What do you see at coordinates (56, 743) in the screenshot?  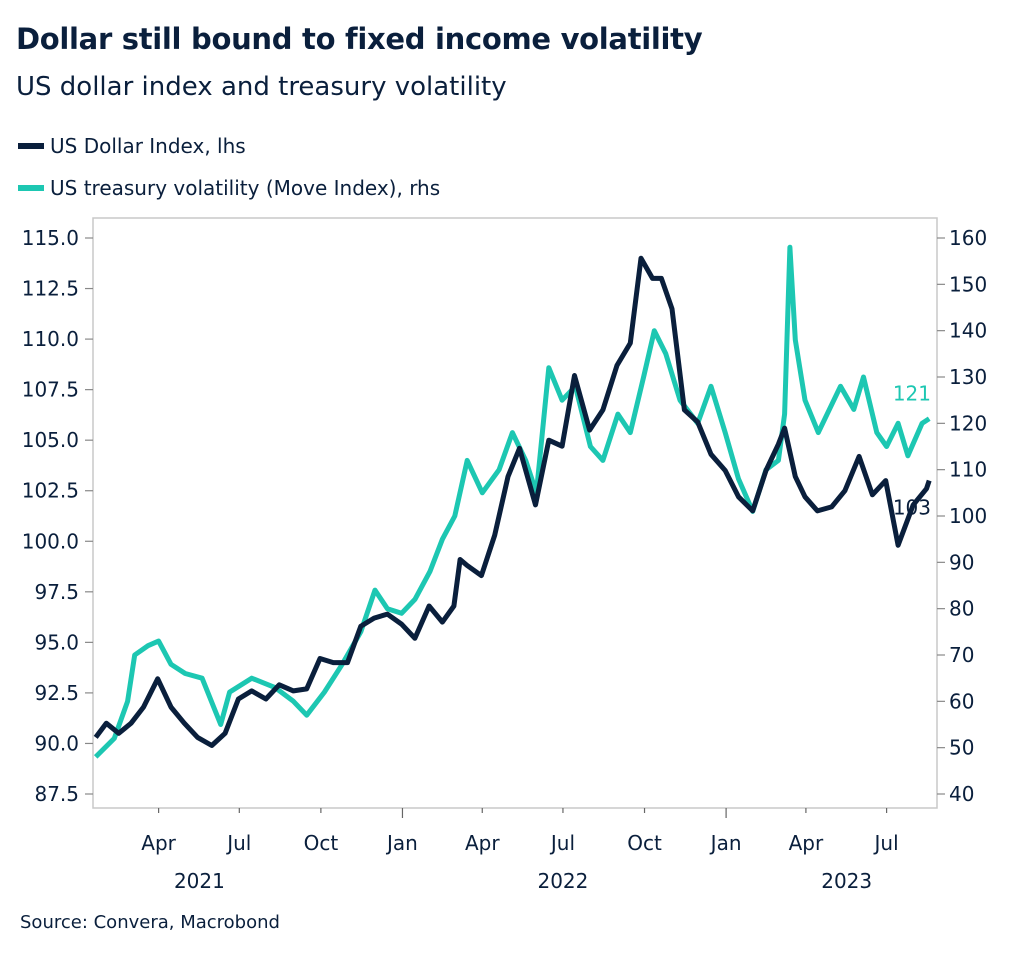 I see `y-left-tick-label: 90.0` at bounding box center [56, 743].